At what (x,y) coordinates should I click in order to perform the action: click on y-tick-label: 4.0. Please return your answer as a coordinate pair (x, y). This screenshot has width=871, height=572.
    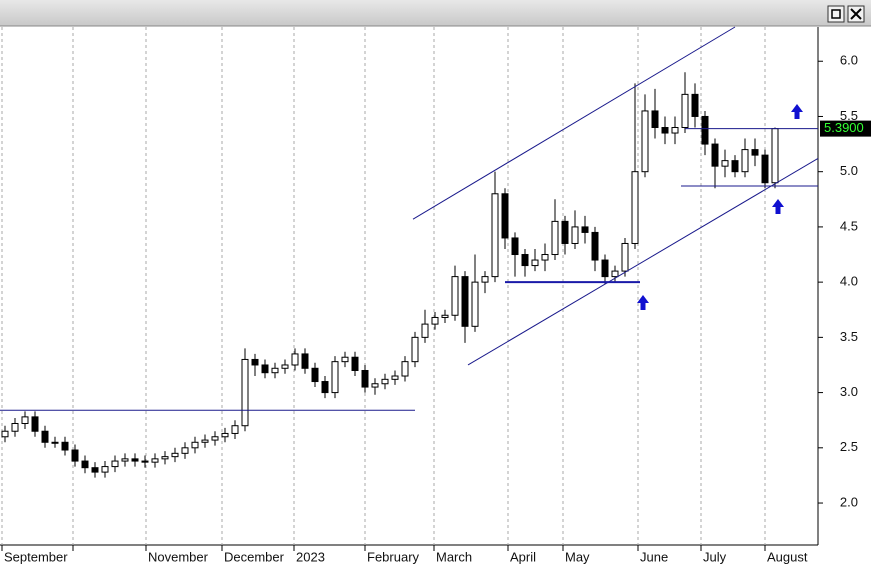
    Looking at the image, I should click on (849, 281).